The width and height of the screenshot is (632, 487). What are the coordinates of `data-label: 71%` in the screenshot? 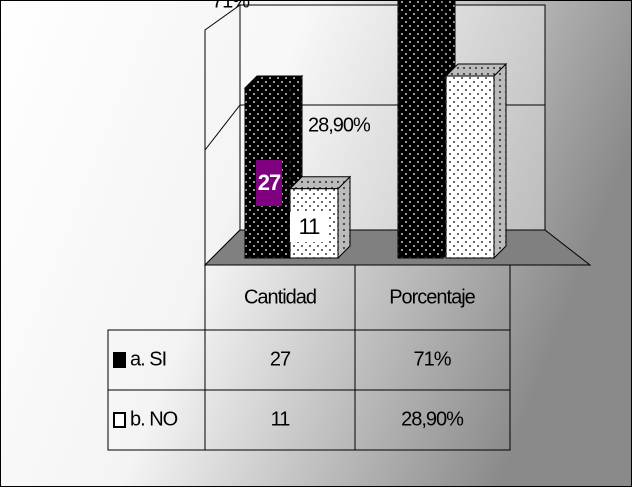 It's located at (231, 6).